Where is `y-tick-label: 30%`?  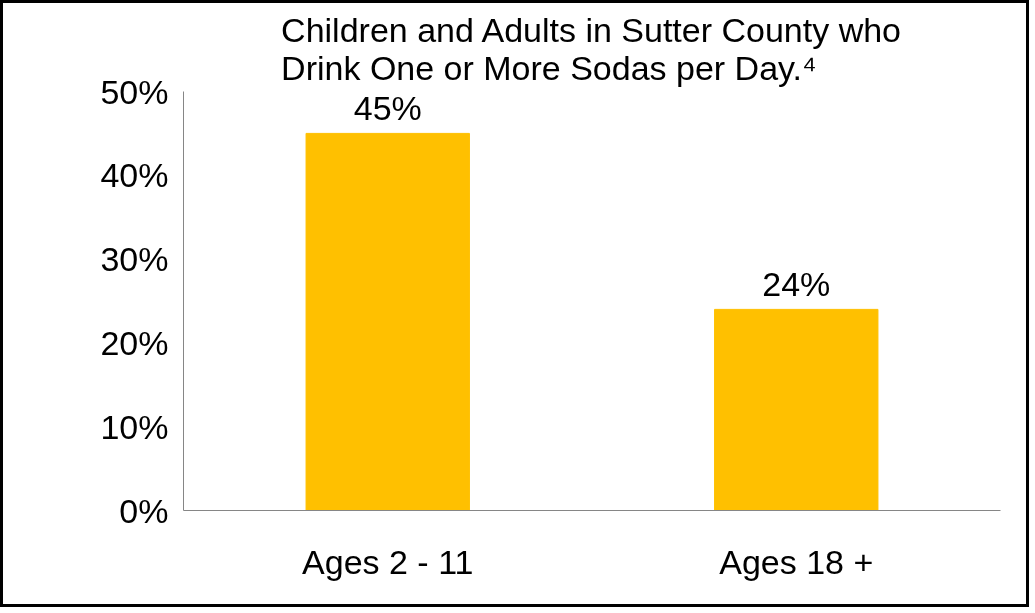 y-tick-label: 30% is located at coordinates (134, 259).